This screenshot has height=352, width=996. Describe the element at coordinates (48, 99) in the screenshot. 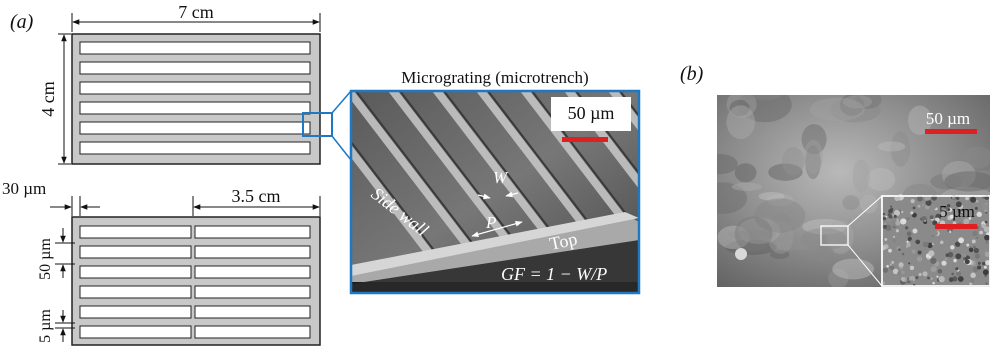

I see `height-label: 4 cm` at that location.